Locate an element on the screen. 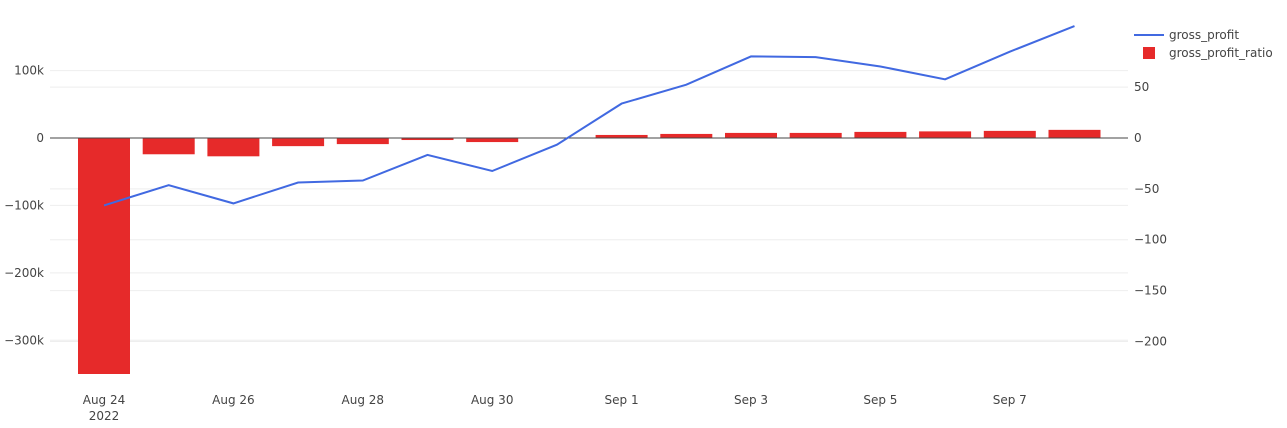 The width and height of the screenshot is (1287, 428). x-tick-label: Sep 1 is located at coordinates (622, 400).